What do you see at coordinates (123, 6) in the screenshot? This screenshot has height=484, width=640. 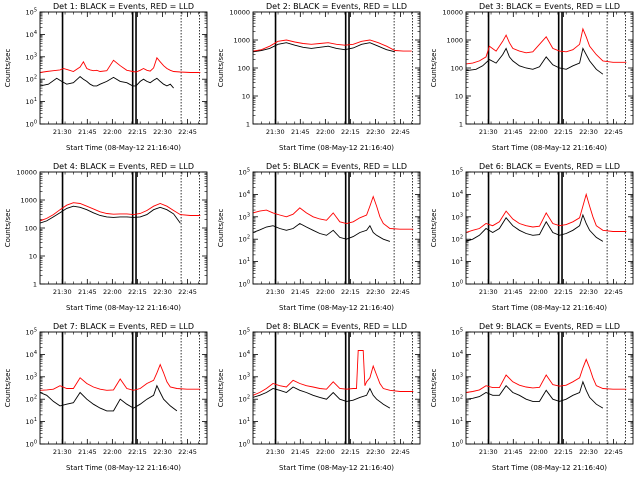 I see `chart-title: Det 1: BLACK = Events, RED = LLD` at bounding box center [123, 6].